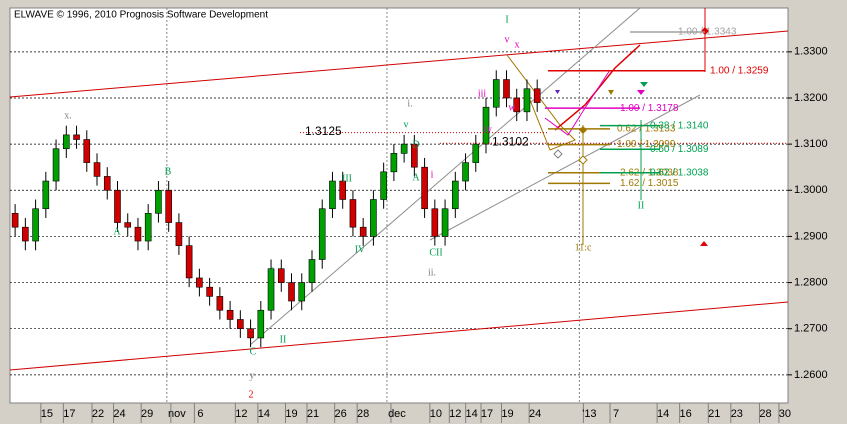 The width and height of the screenshot is (847, 424). Describe the element at coordinates (482, 93) in the screenshot. I see `wave-label: iii` at that location.